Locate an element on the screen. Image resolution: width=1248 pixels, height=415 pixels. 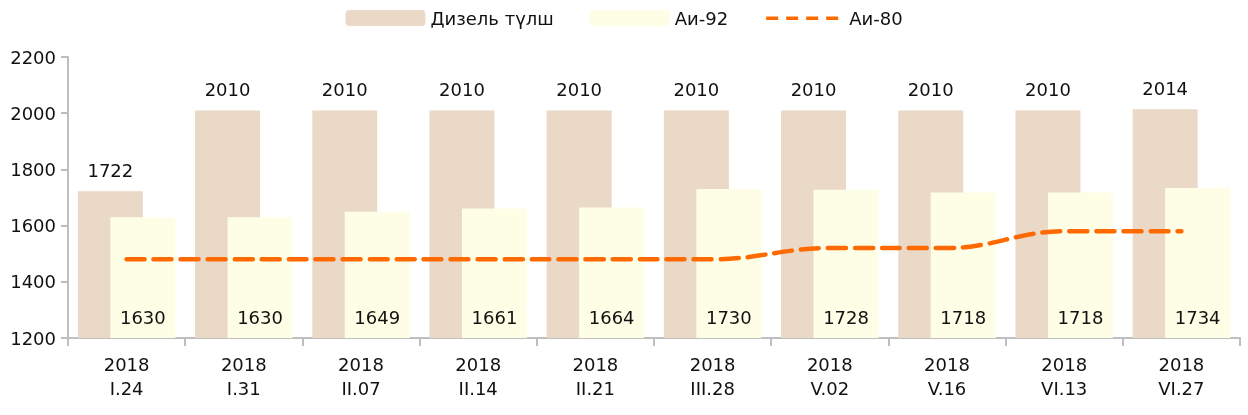
legend-label: Дизель түлш is located at coordinates (492, 18).